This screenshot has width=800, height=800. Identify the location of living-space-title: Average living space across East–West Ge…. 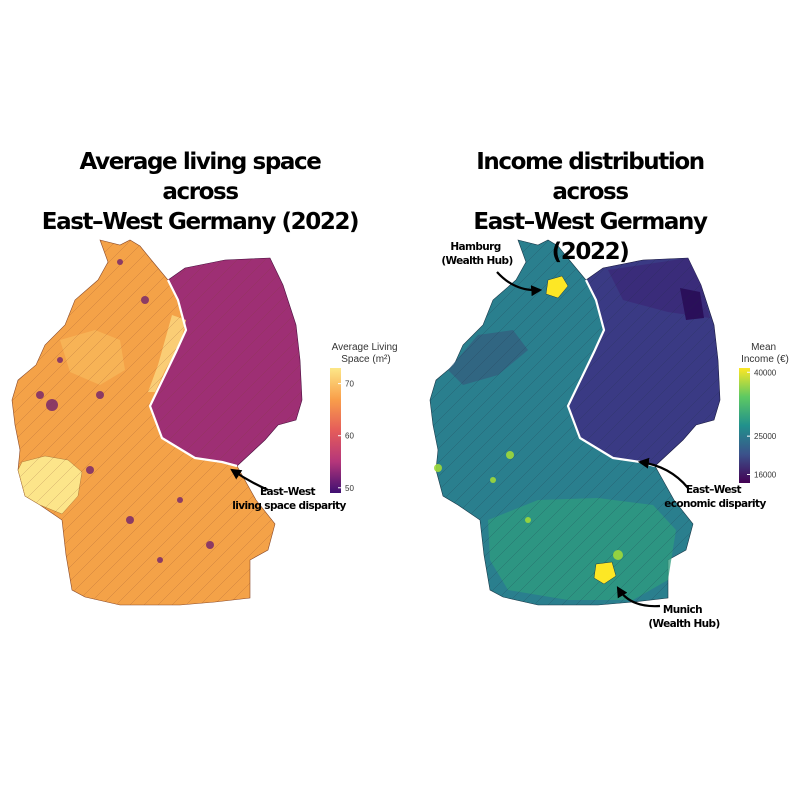
(200, 192).